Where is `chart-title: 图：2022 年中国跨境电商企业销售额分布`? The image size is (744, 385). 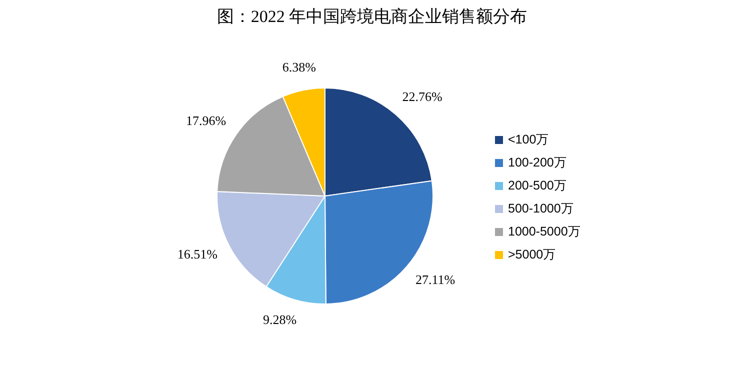
chart-title: 图：2022 年中国跨境电商企业销售额分布 is located at coordinates (372, 16).